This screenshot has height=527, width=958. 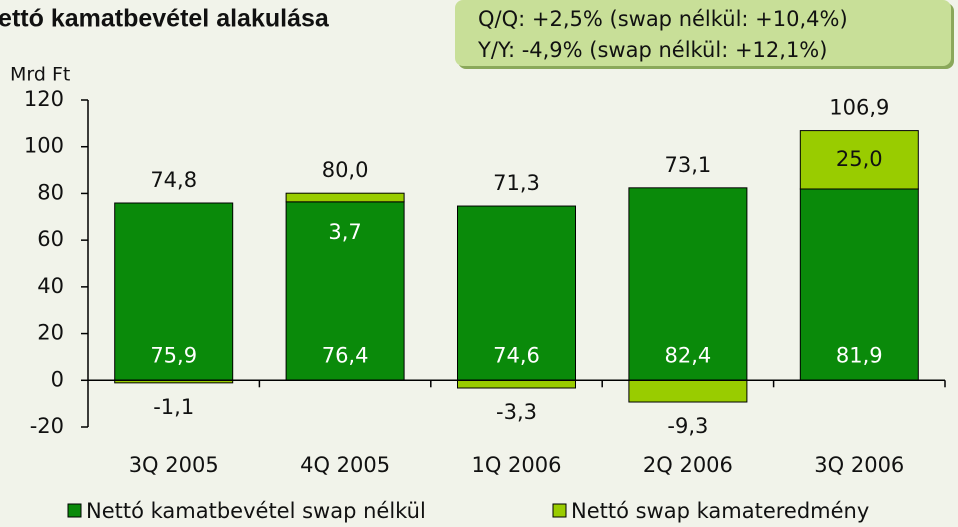 What do you see at coordinates (687, 426) in the screenshot?
I see `value-label: -9,3` at bounding box center [687, 426].